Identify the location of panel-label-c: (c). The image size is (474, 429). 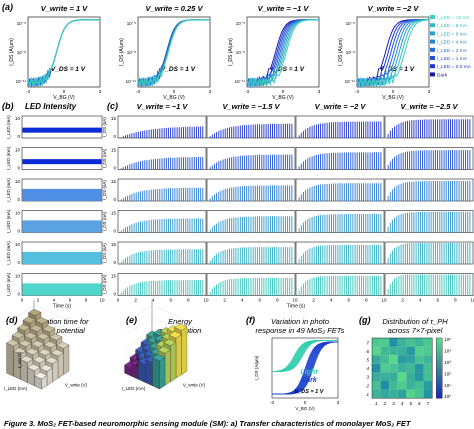
(112, 106).